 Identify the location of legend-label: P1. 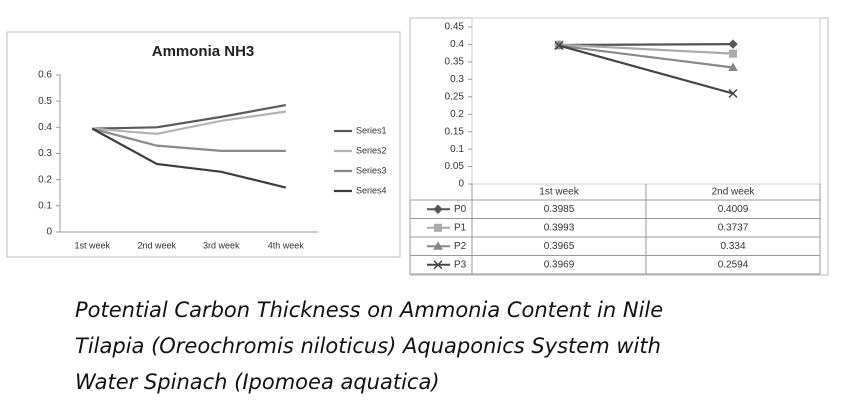
(460, 227).